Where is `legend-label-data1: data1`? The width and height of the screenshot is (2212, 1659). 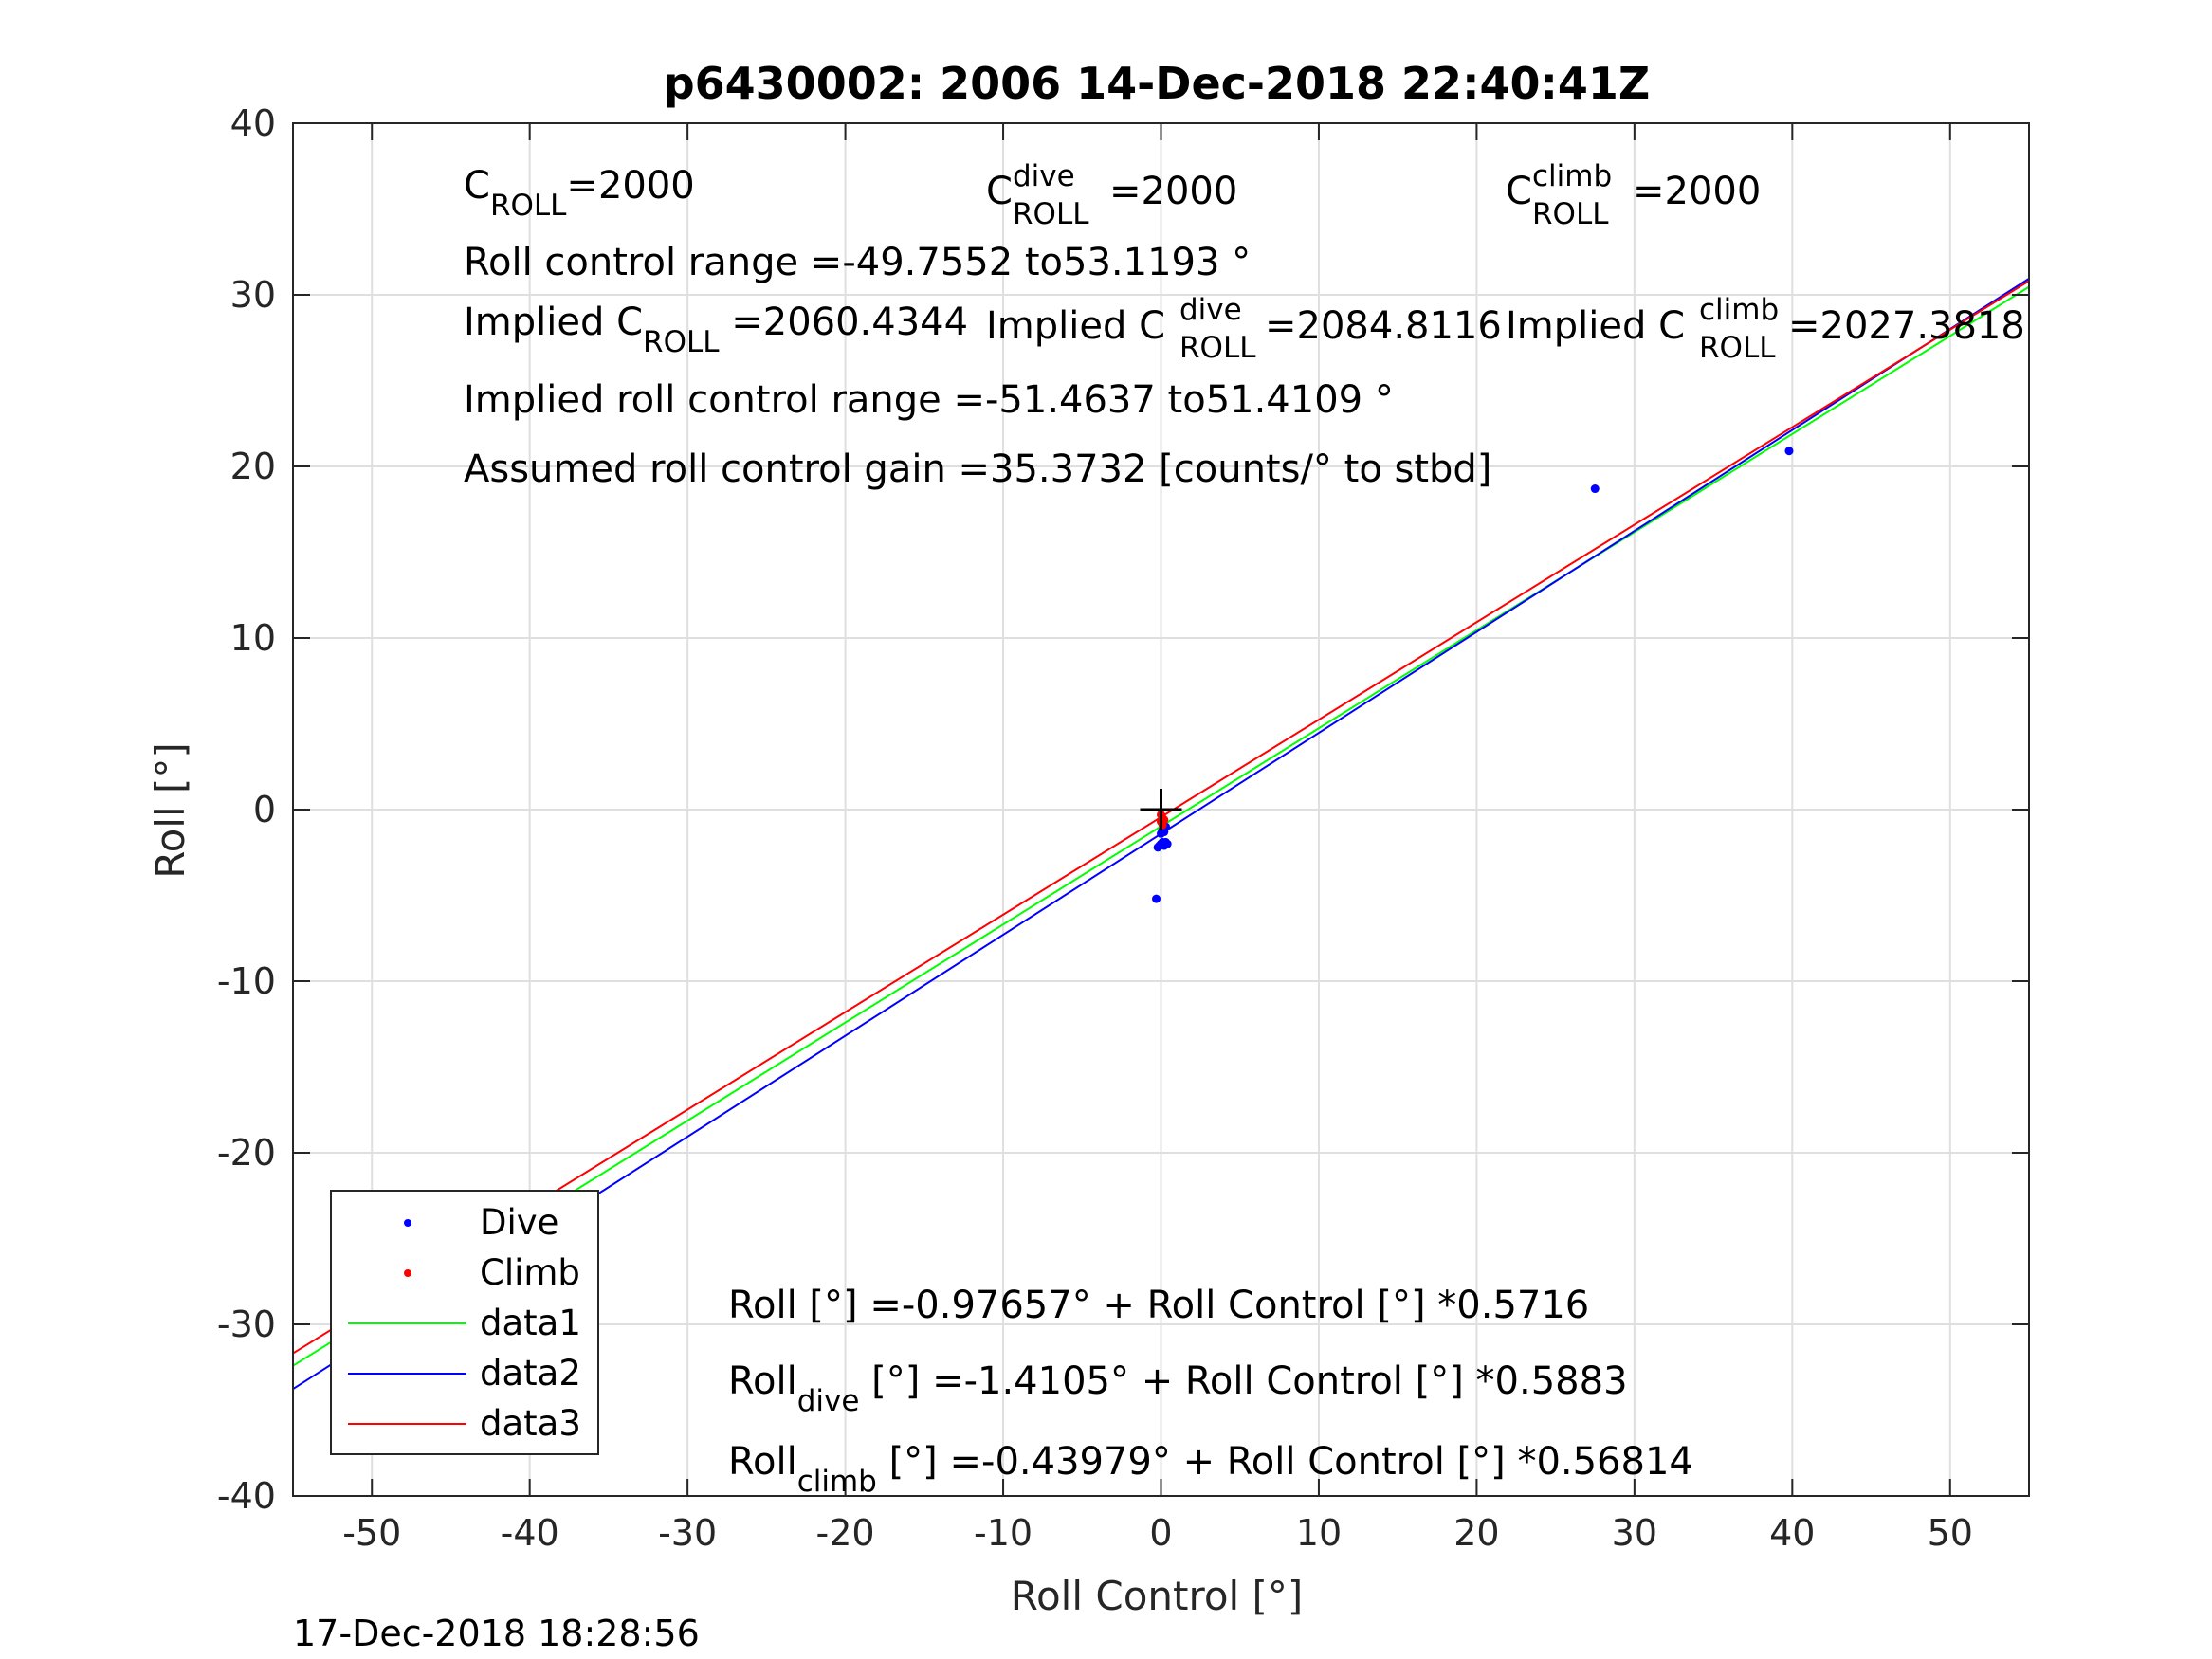
legend-label-data1: data1 is located at coordinates (530, 1323).